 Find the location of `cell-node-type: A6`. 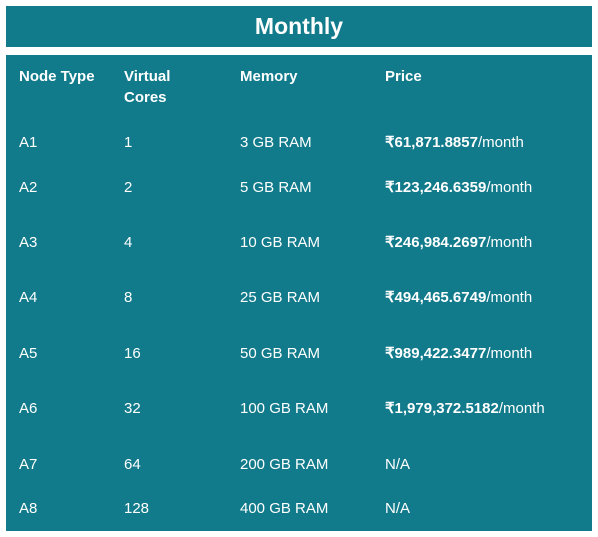

cell-node-type: A6 is located at coordinates (28, 408).